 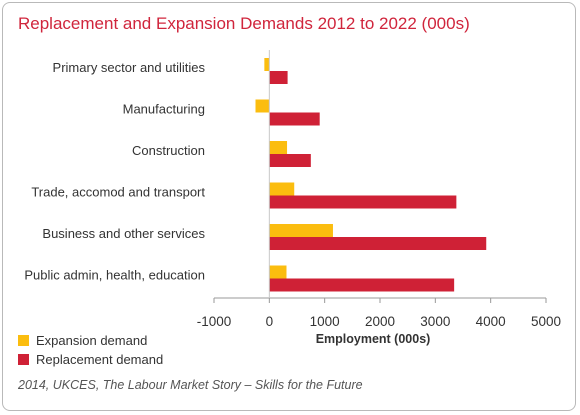 What do you see at coordinates (123, 233) in the screenshot?
I see `category-label: Business and other services` at bounding box center [123, 233].